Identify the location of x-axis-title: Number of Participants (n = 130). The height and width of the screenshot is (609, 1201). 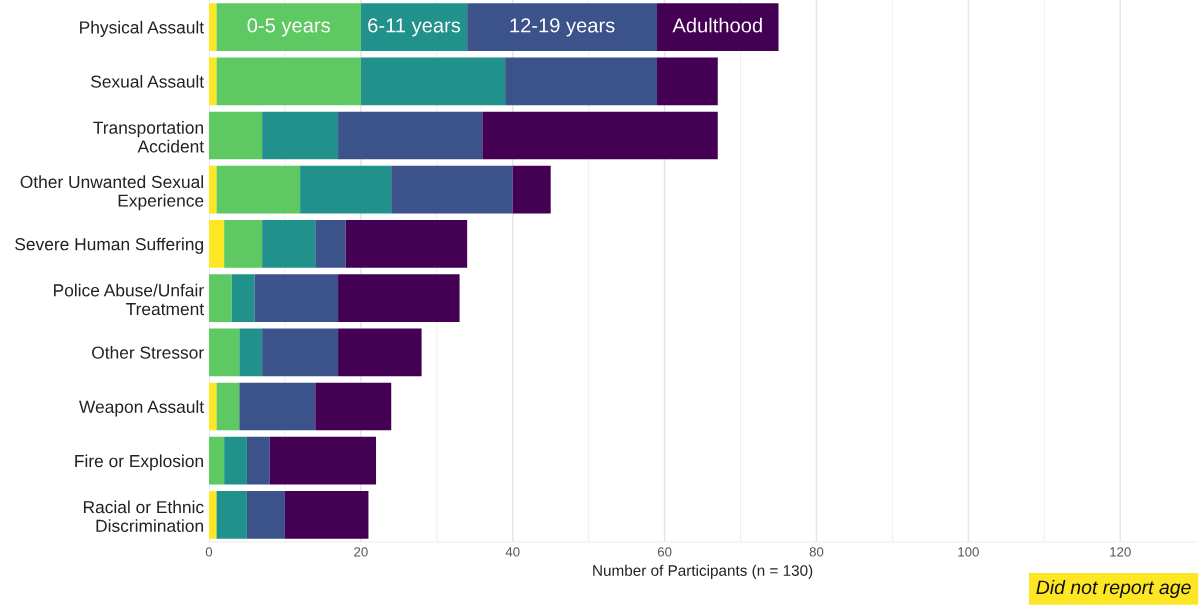
(703, 571).